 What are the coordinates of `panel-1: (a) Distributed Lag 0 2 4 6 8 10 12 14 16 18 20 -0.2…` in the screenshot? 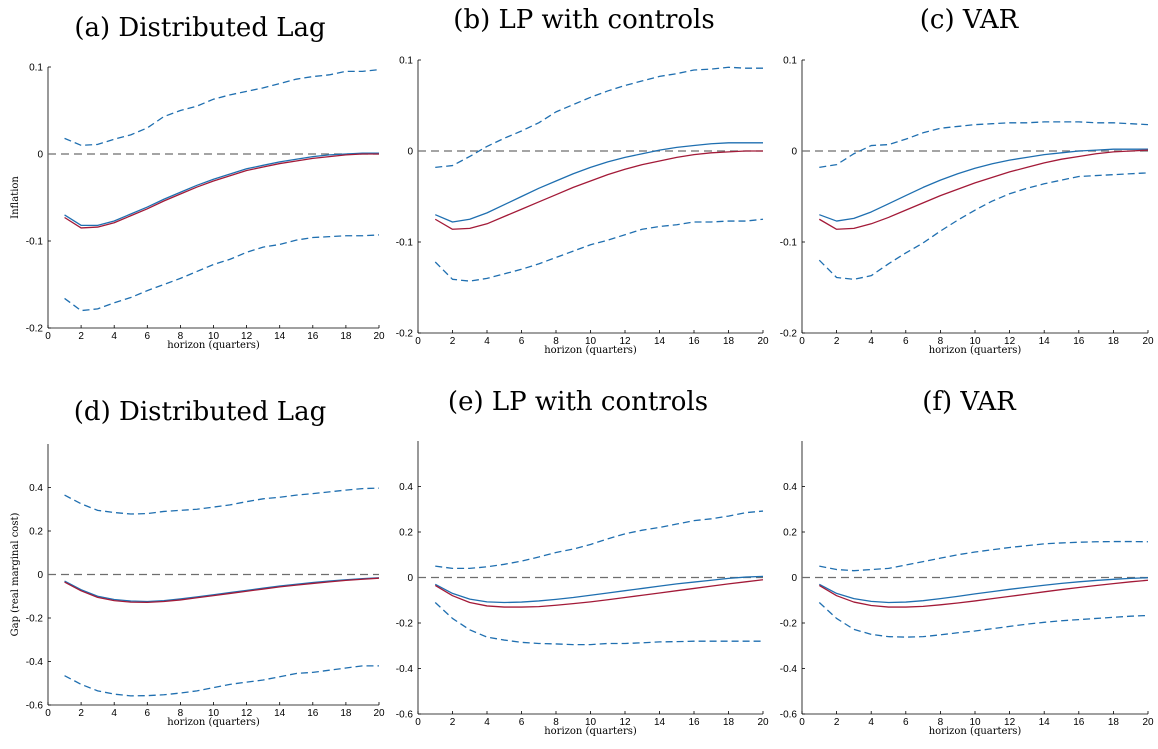 It's located at (197, 182).